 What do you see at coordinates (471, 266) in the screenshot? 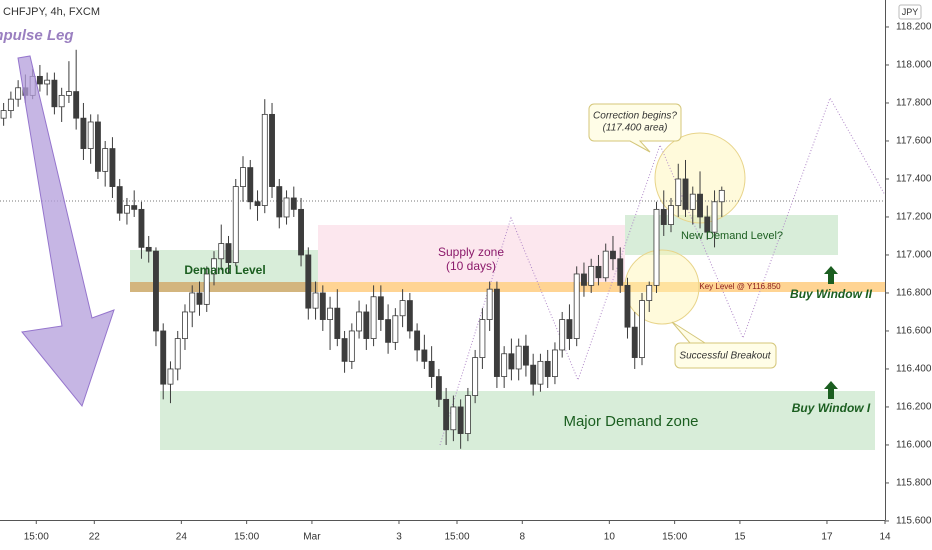
I see `zone-label: (10 days)` at bounding box center [471, 266].